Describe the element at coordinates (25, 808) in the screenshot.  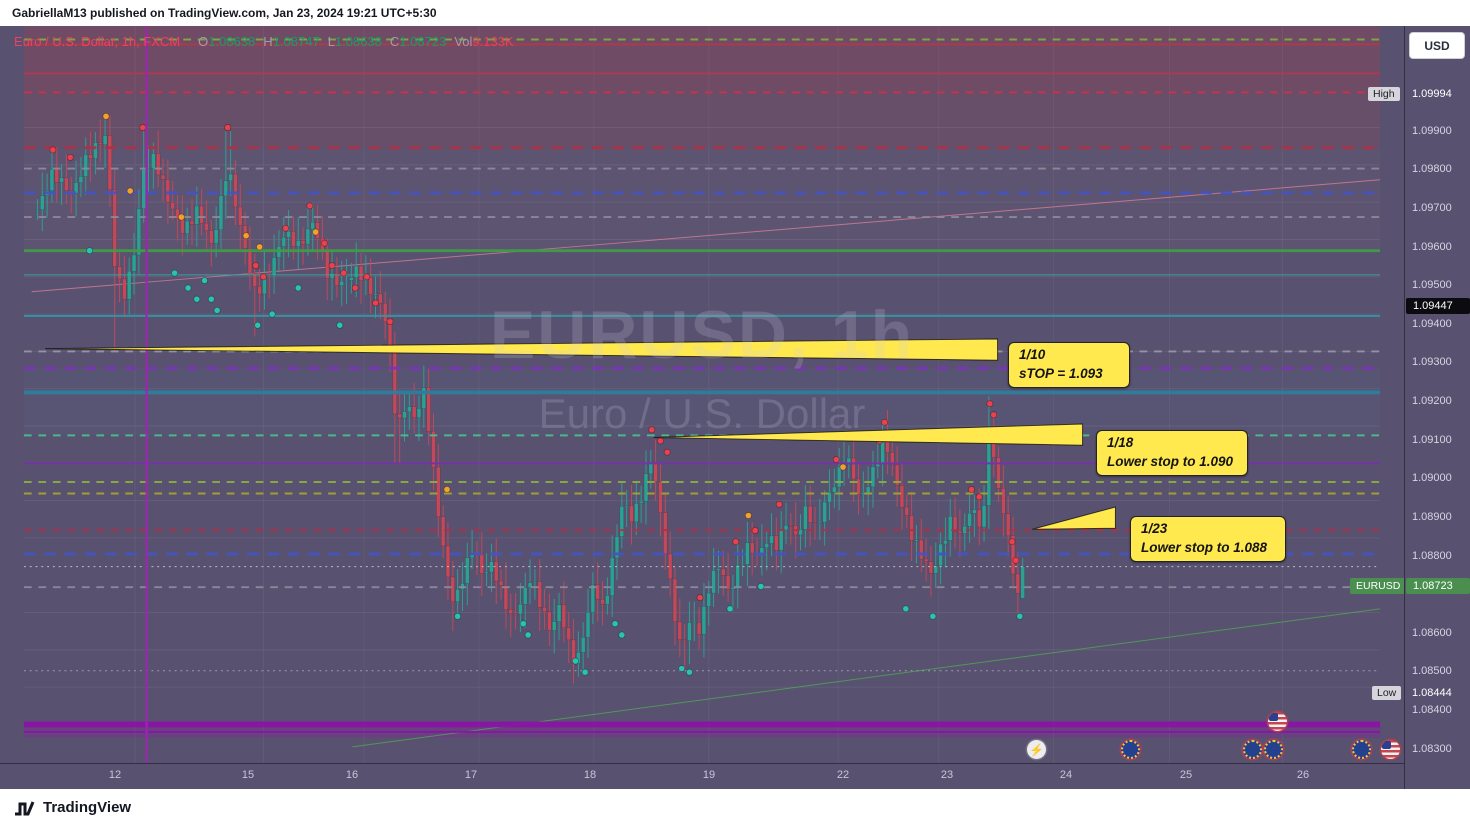
I see `tradingview-logo-icon` at that location.